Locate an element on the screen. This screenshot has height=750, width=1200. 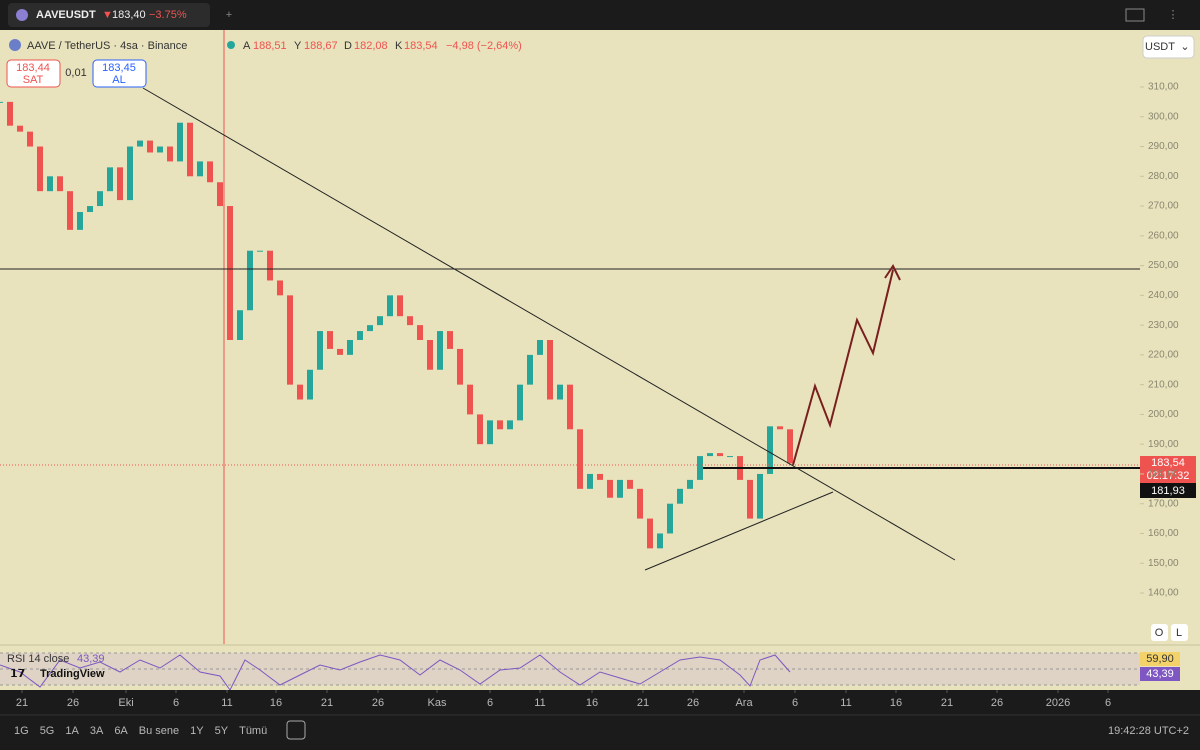
currency: USDT is located at coordinates (1160, 47).